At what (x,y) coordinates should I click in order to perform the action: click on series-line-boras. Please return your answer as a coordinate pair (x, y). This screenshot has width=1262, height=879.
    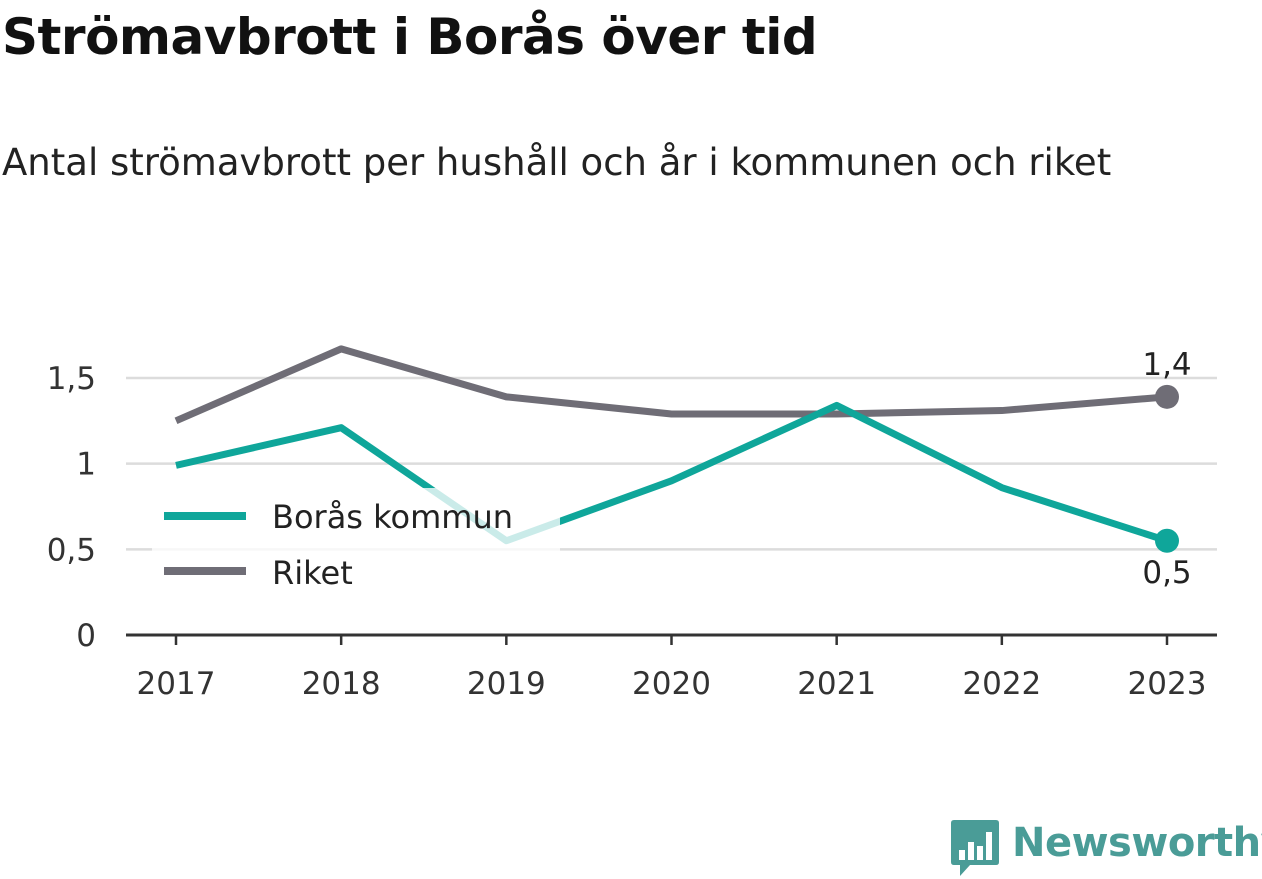
    Looking at the image, I should click on (672, 473).